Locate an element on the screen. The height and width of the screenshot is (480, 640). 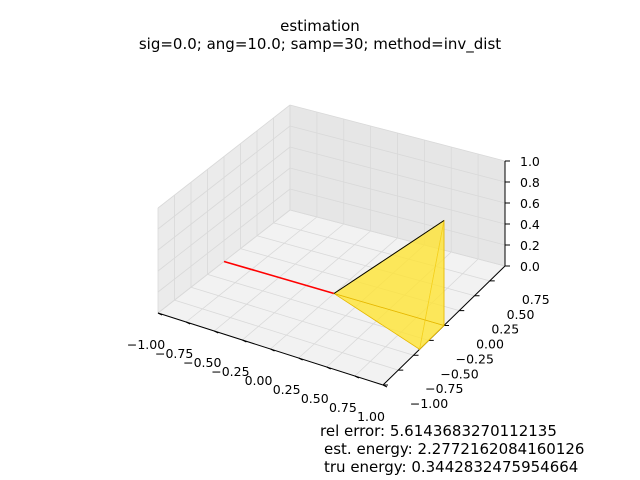
y-tick-label: −0.50 is located at coordinates (459, 373).